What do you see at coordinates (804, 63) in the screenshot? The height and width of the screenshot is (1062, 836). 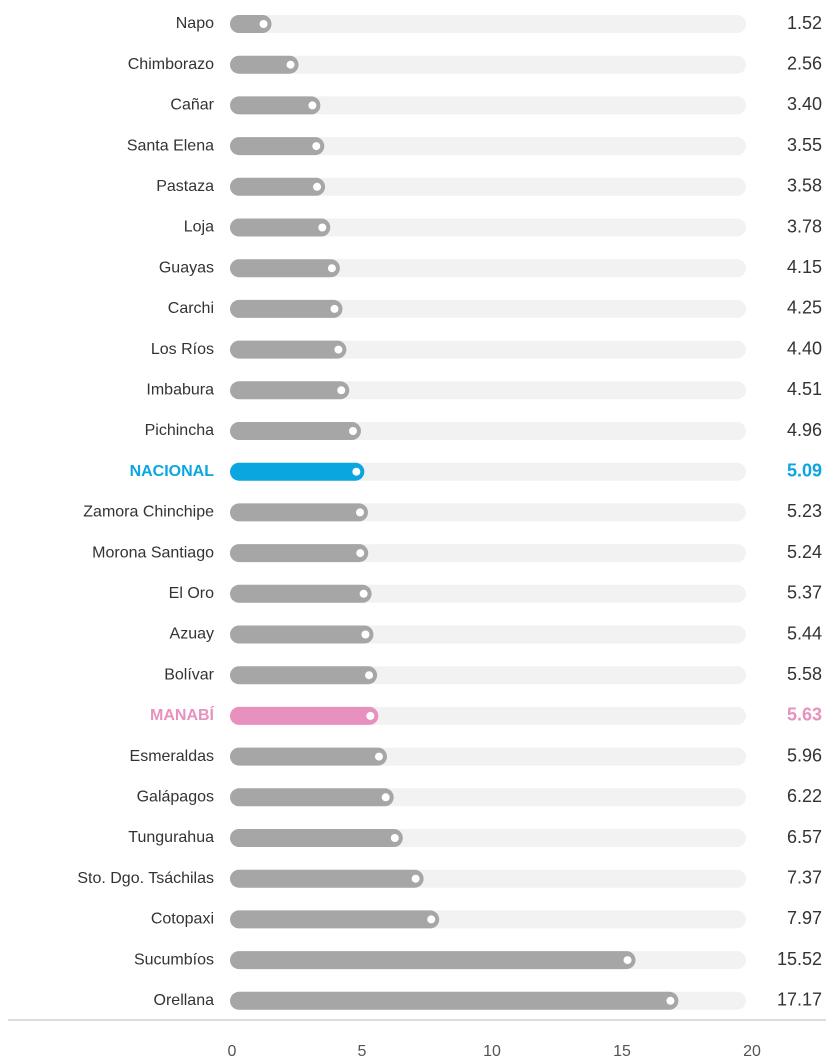 I see `value-label: 2.56` at bounding box center [804, 63].